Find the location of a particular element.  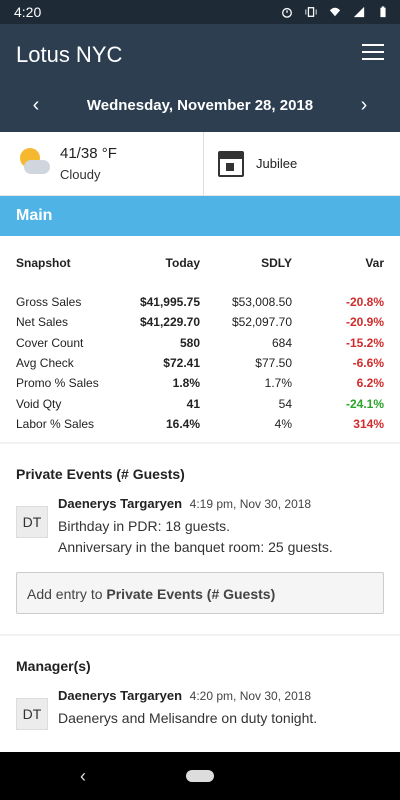

alarm-icon is located at coordinates (287, 12).